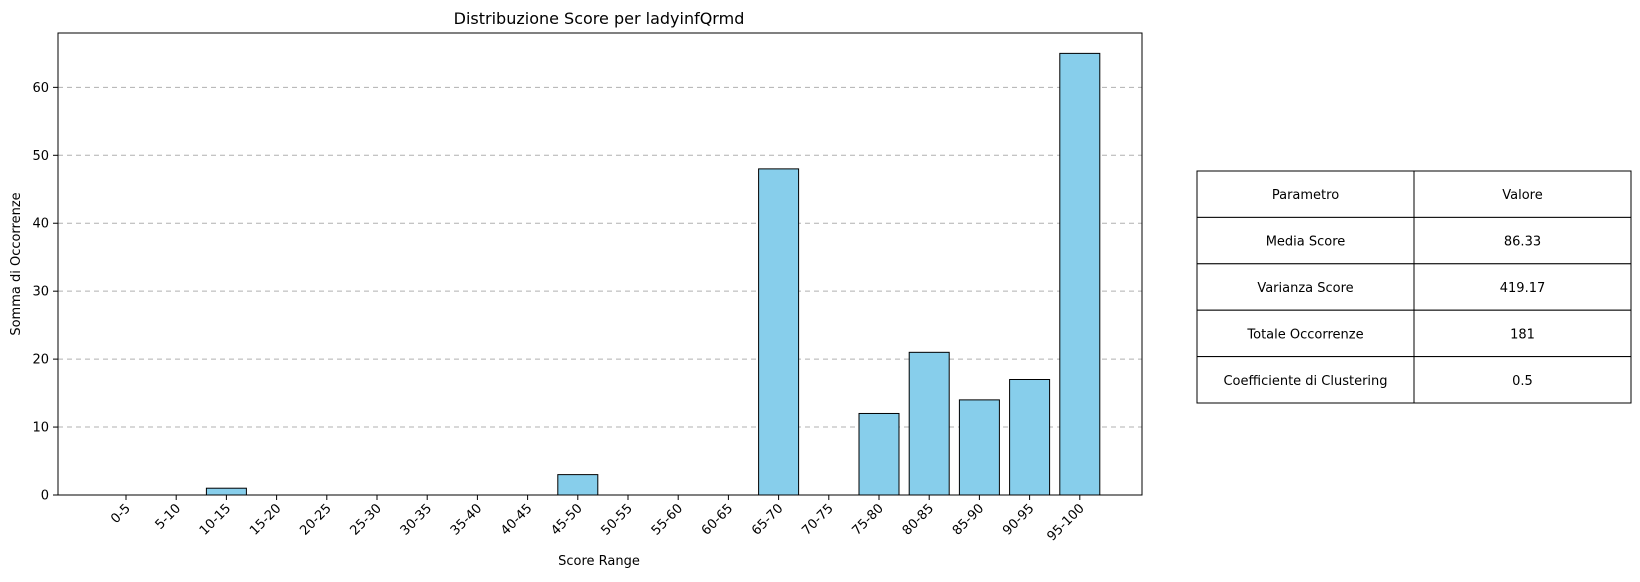  Describe the element at coordinates (566, 519) in the screenshot. I see `x-tick-label: 45-50` at that location.